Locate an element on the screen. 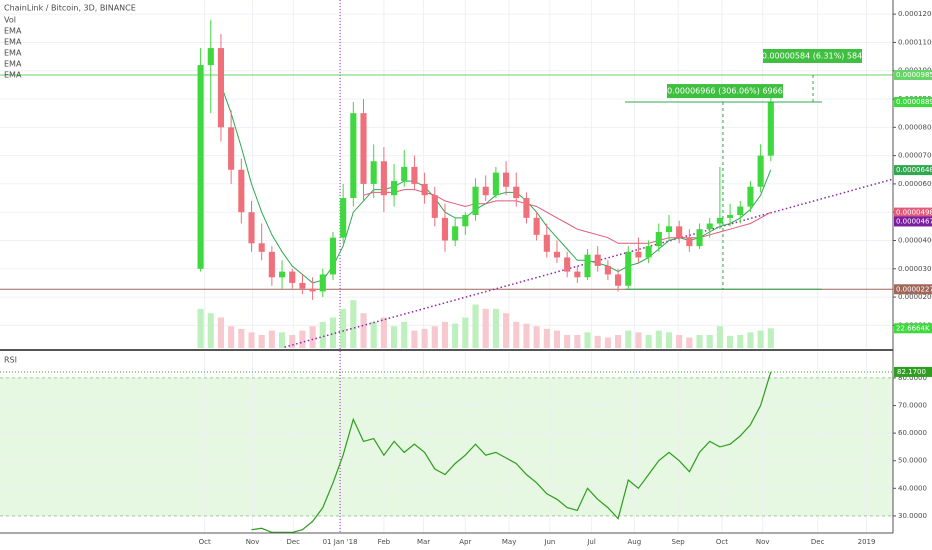 The image size is (932, 550). y-tick-label: 0.00003000 is located at coordinates (915, 269).